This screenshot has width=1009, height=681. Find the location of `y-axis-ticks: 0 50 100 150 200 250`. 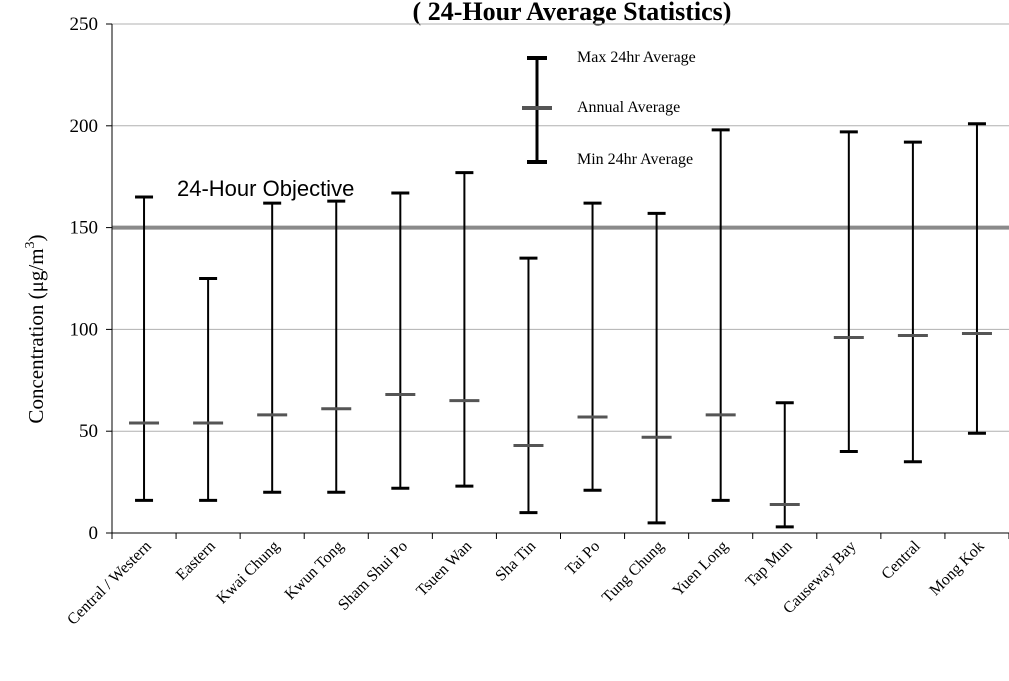

y-axis-ticks: 0 50 100 150 200 250 is located at coordinates (91, 279).